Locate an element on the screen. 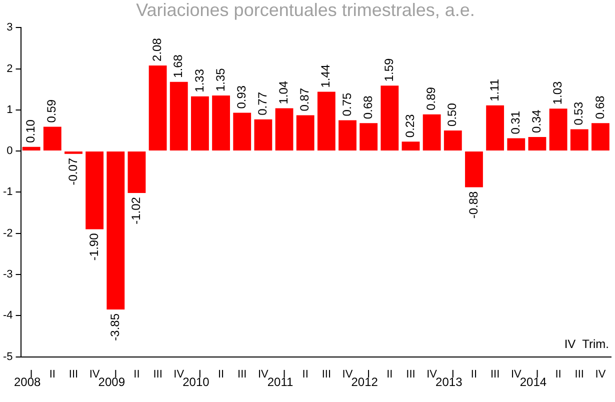 The image size is (615, 402). data-label: 1.11 is located at coordinates (494, 90).